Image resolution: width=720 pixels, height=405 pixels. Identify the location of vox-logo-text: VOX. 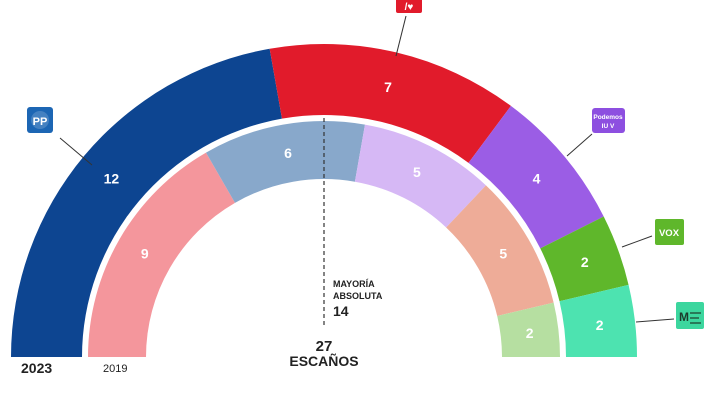
(669, 233).